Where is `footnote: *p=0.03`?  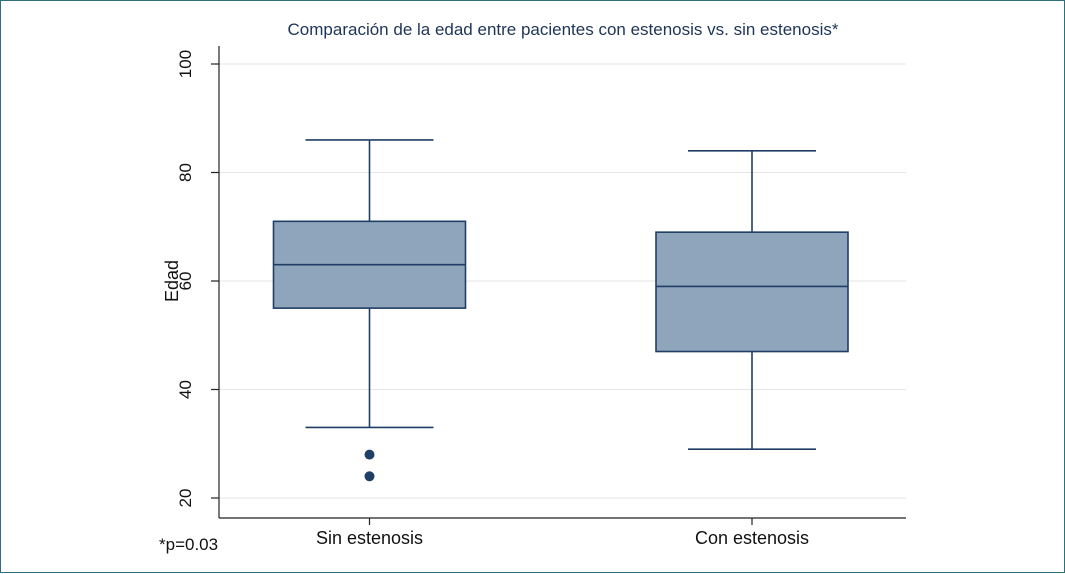
footnote: *p=0.03 is located at coordinates (188, 544).